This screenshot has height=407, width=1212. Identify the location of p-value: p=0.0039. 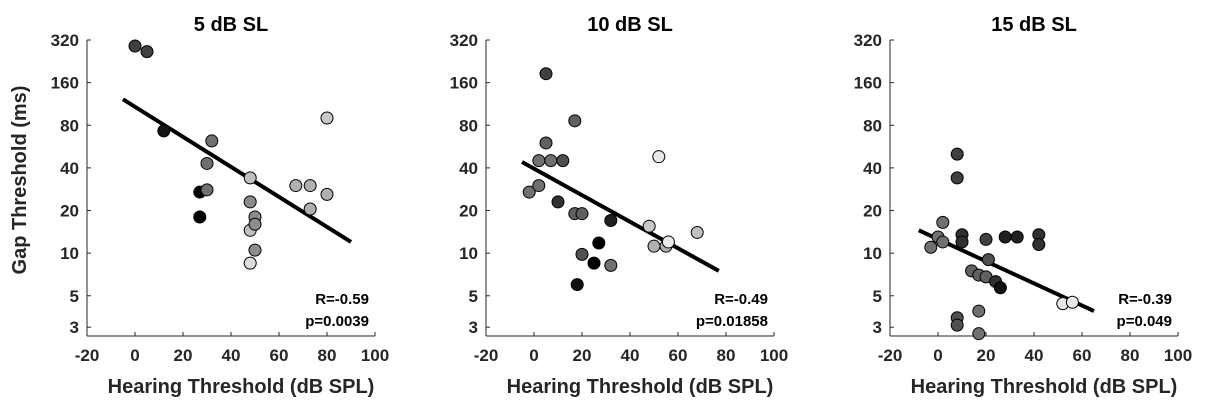
(337, 321).